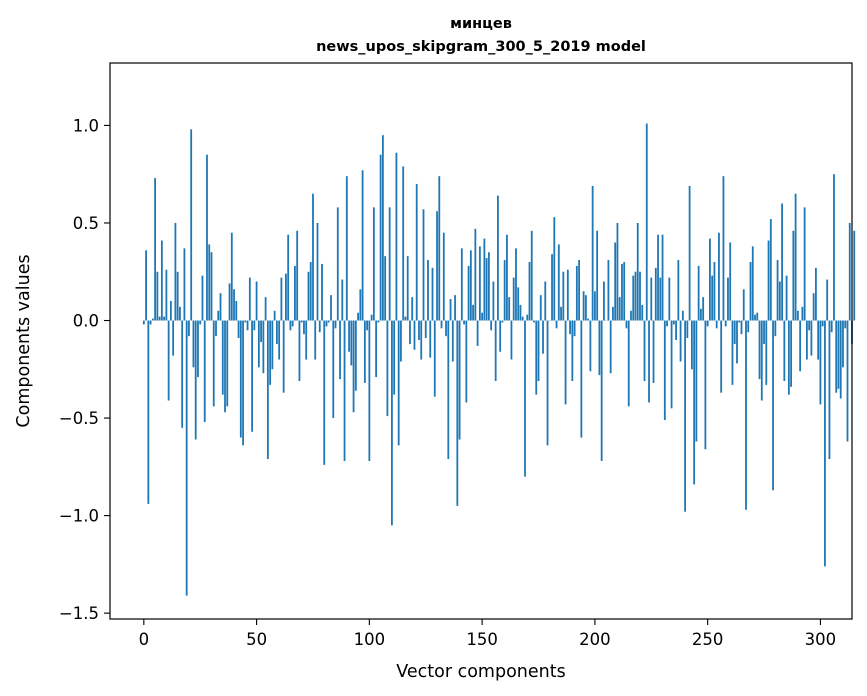 This screenshot has height=696, width=867. Describe the element at coordinates (79, 418) in the screenshot. I see `y-tick-label: −0.5` at that location.